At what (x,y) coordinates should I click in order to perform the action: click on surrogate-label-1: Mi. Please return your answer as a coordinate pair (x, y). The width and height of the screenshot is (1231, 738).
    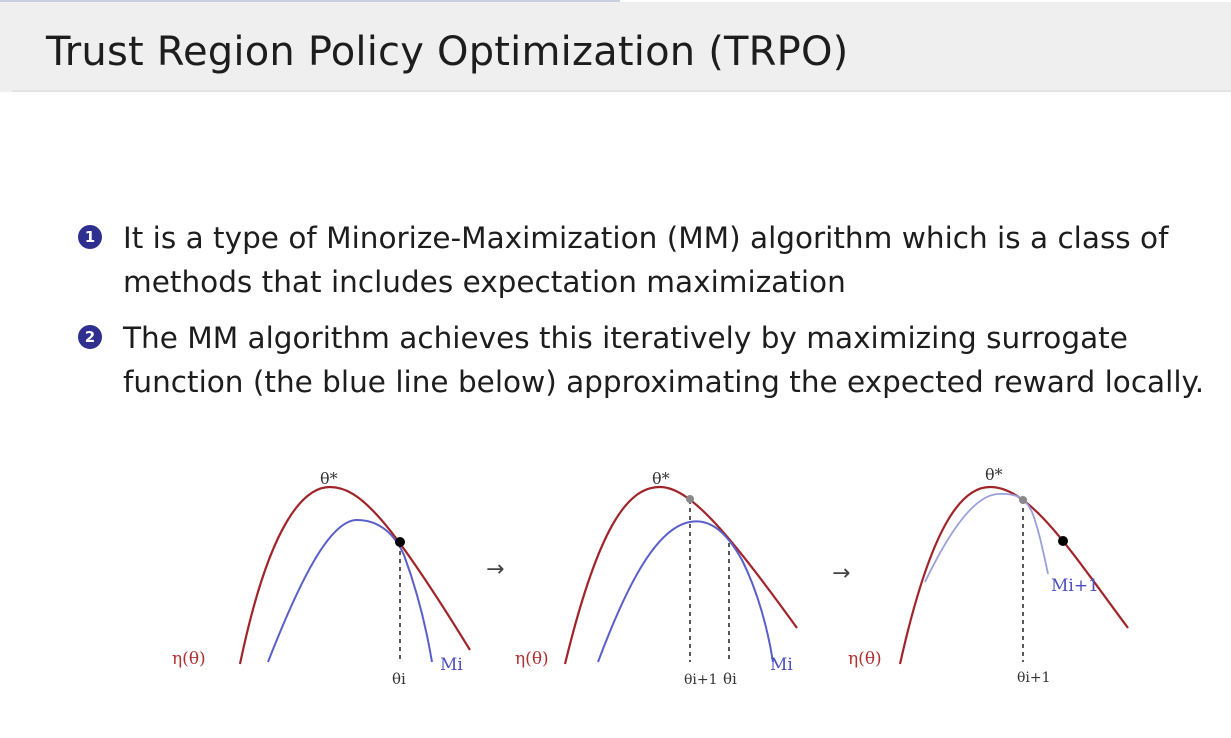
    Looking at the image, I should click on (451, 665).